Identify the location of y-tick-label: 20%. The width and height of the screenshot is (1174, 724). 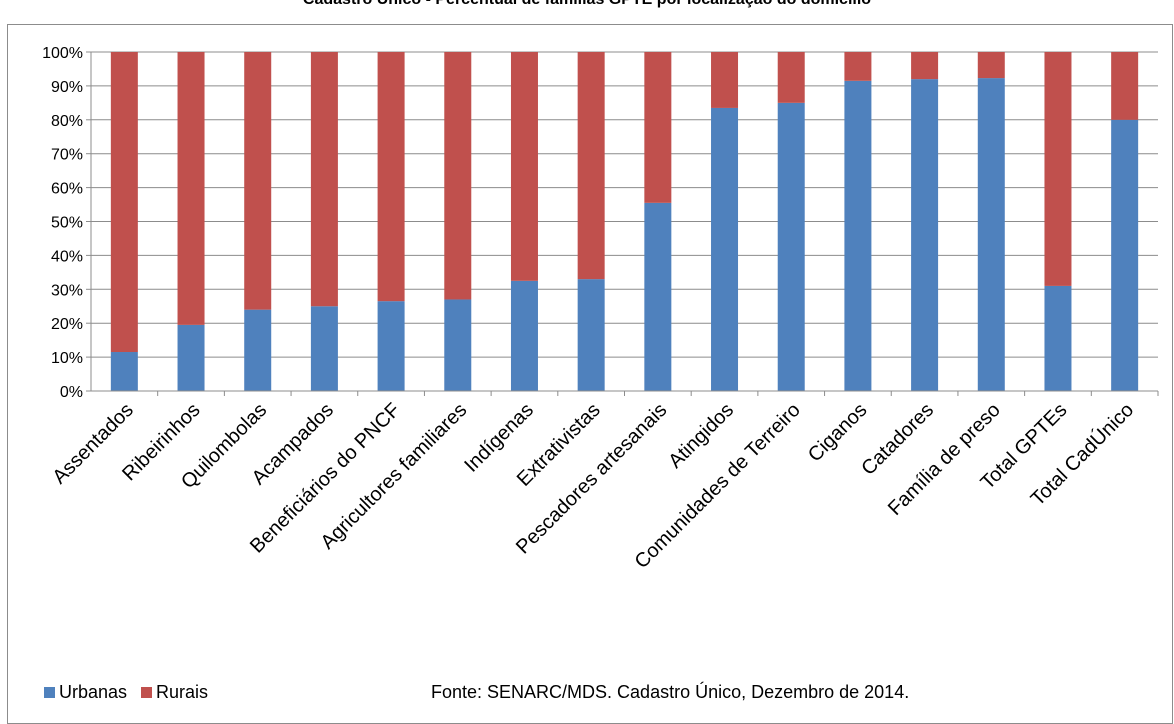
(67, 324).